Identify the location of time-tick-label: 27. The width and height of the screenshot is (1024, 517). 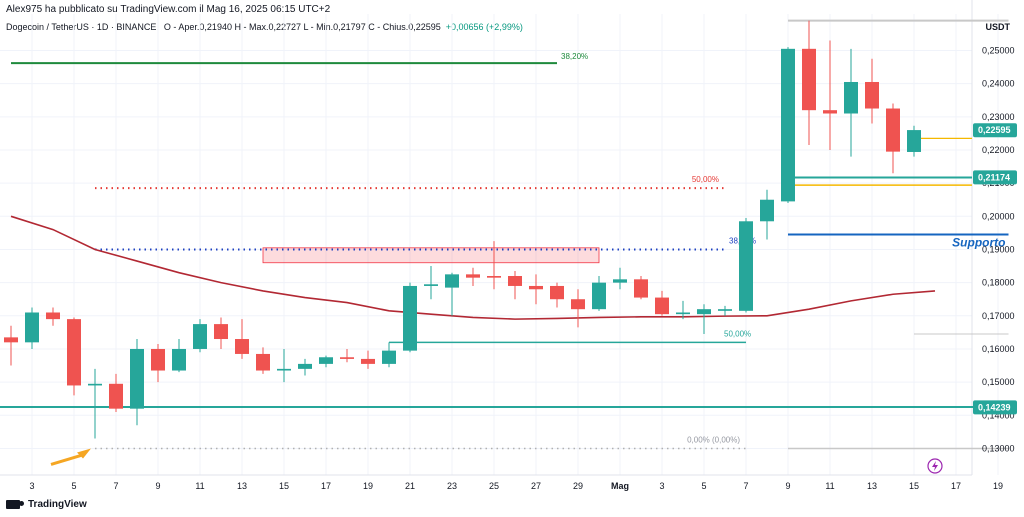
(536, 486).